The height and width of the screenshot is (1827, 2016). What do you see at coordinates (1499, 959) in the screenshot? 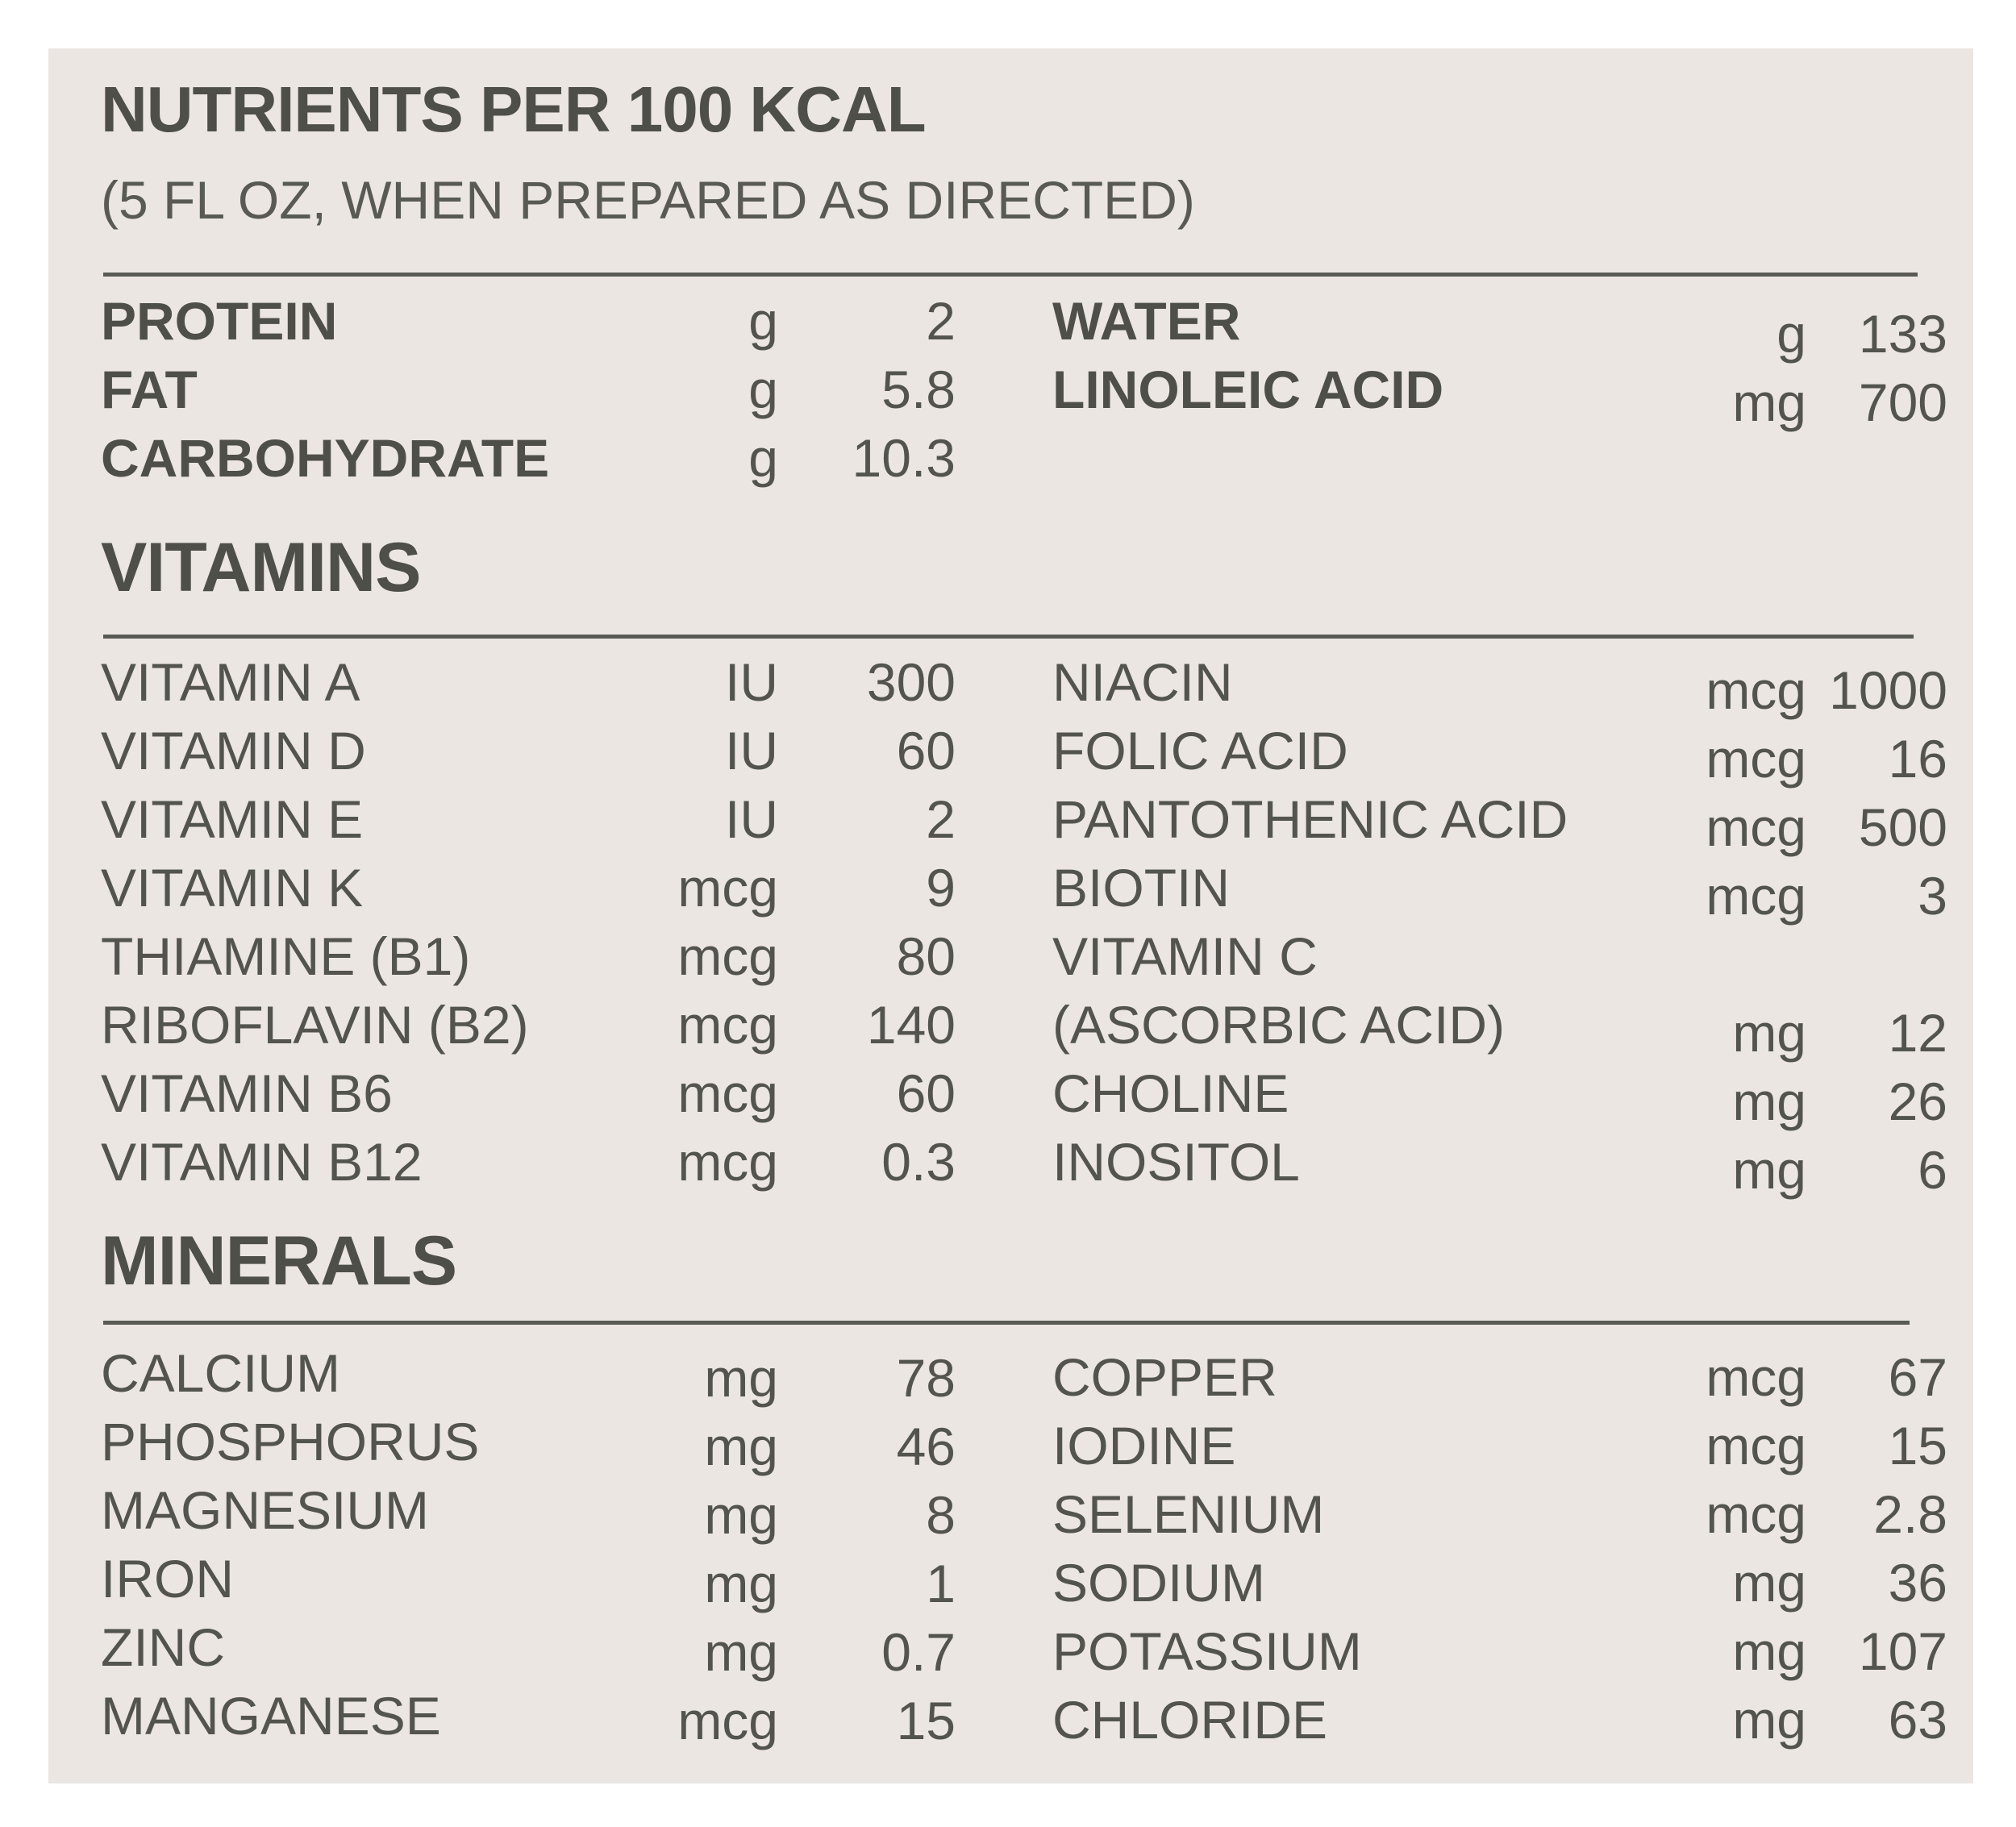
I see `vitamin-row: VITAMIN C` at bounding box center [1499, 959].